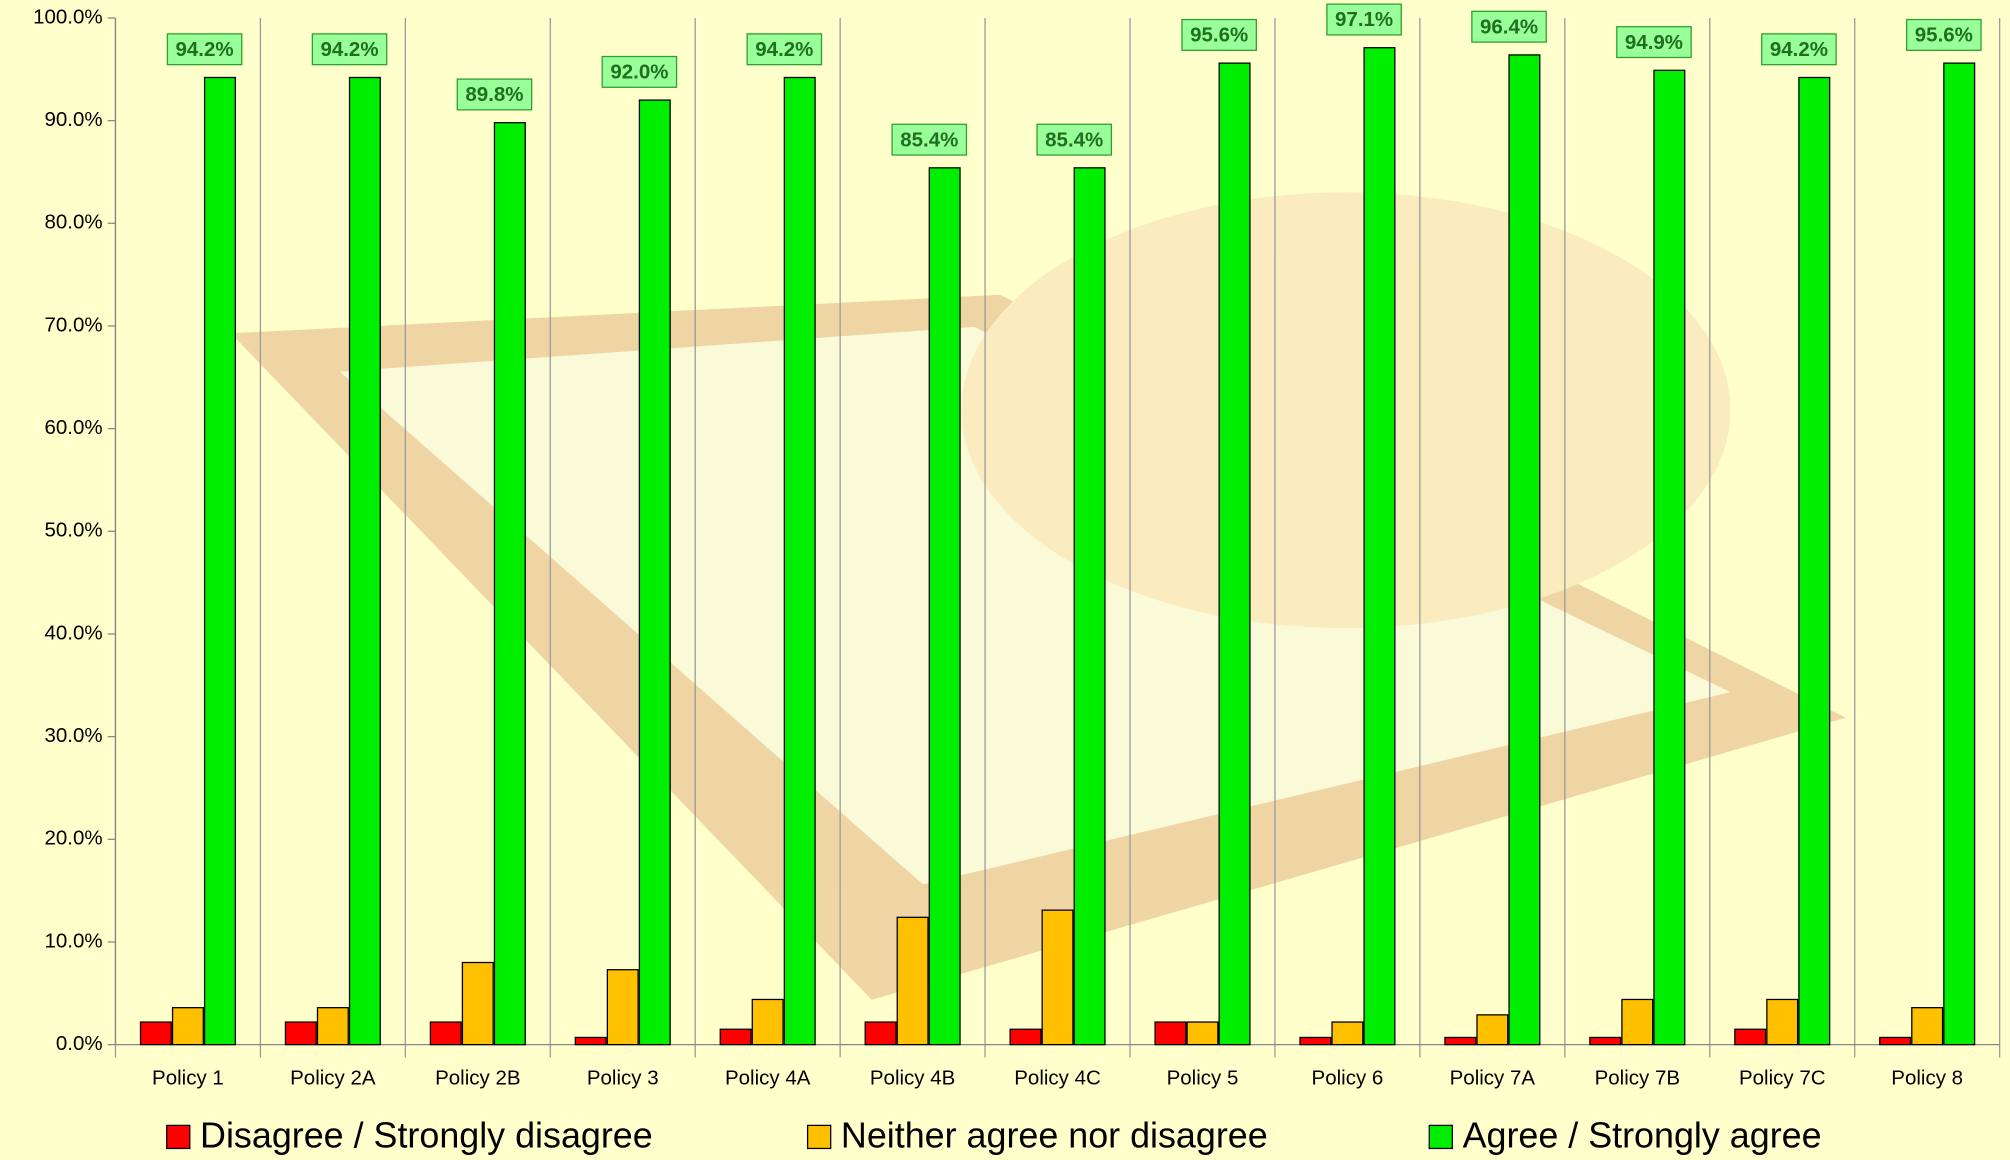 The image size is (2010, 1160). I want to click on x-tick-label: Policy 7B, so click(1637, 1078).